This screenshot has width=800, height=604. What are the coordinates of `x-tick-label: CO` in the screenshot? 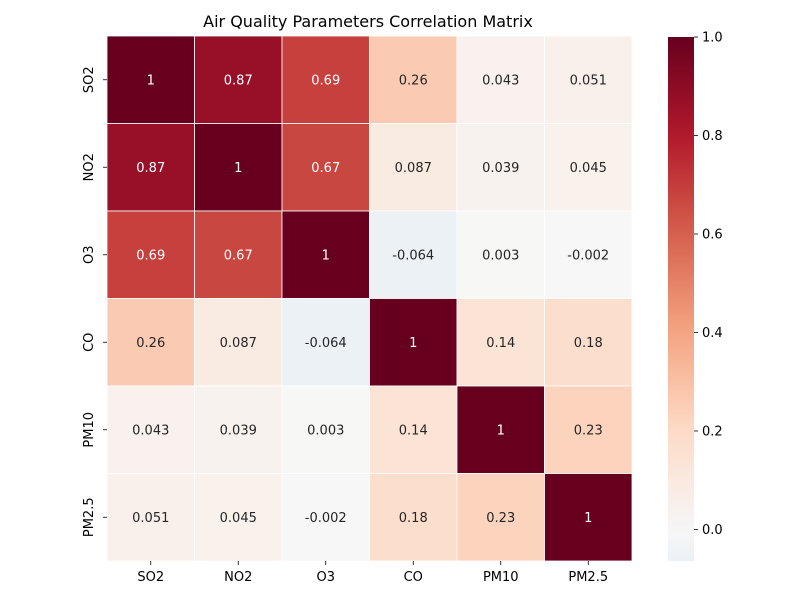 It's located at (413, 577).